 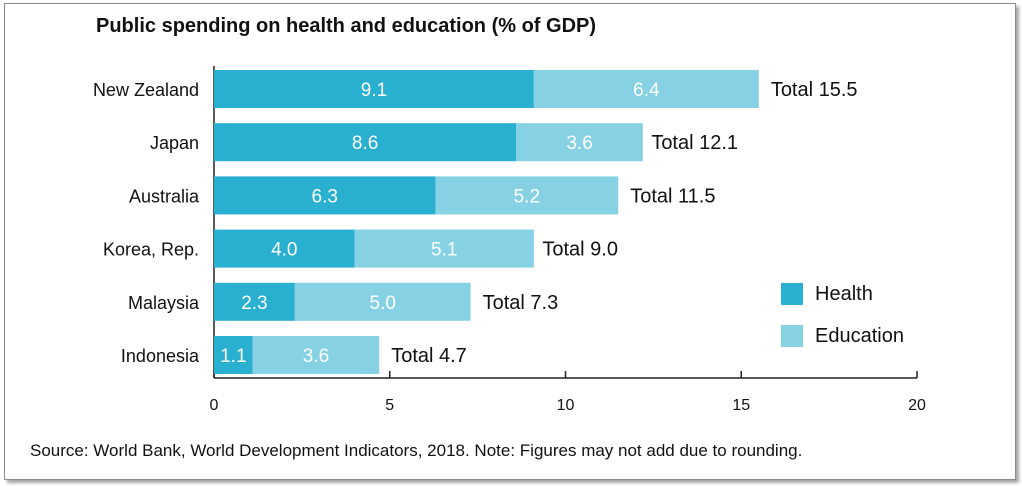 I want to click on category-label-indonesia: Indonesia, so click(x=160, y=356).